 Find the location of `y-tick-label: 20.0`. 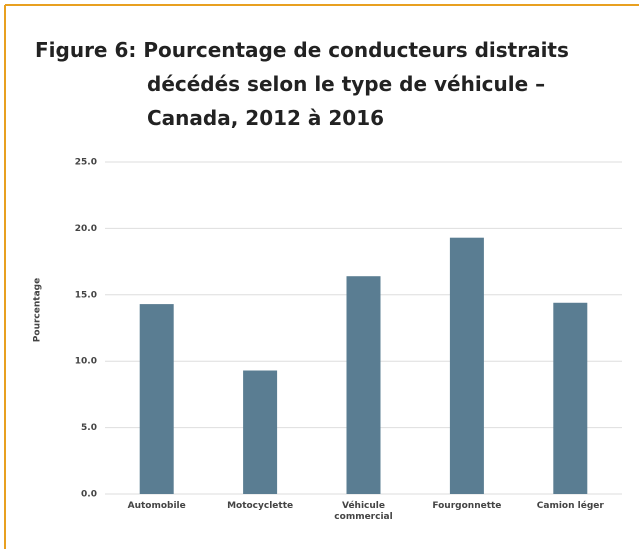

y-tick-label: 20.0 is located at coordinates (86, 229).